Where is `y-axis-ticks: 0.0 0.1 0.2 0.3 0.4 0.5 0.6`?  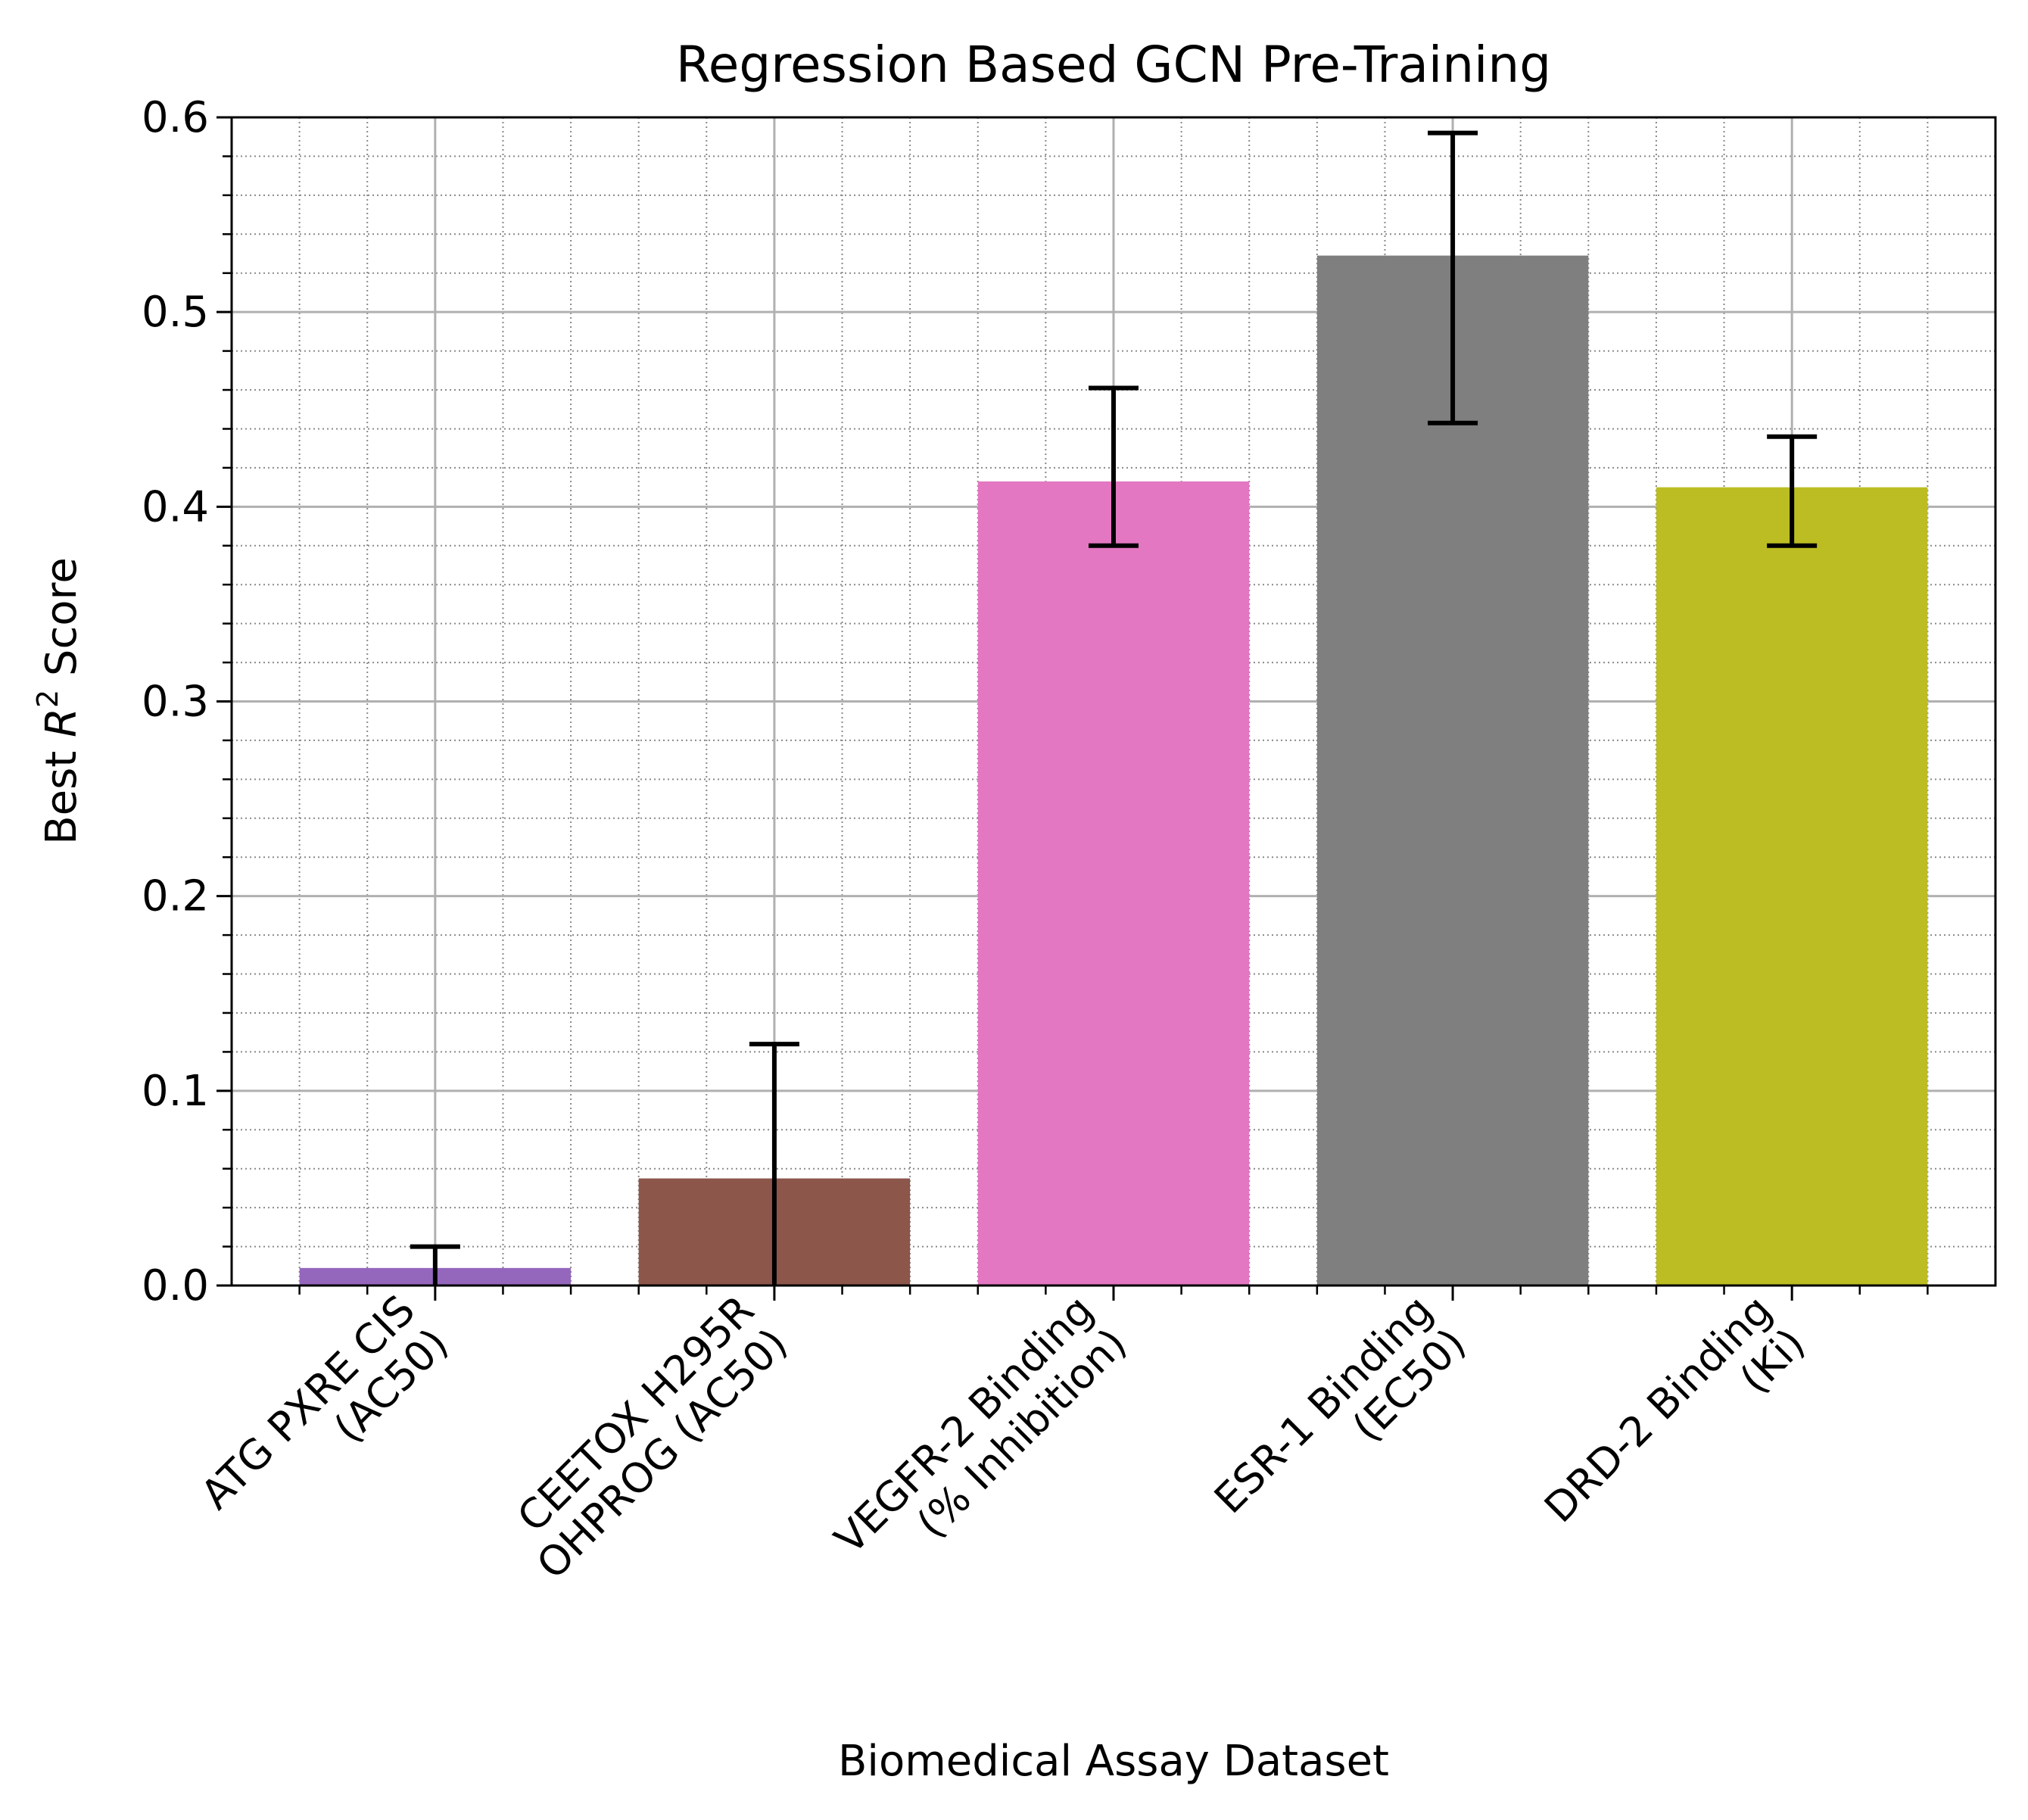
y-axis-ticks: 0.0 0.1 0.2 0.3 0.4 0.5 0.6 is located at coordinates (187, 701).